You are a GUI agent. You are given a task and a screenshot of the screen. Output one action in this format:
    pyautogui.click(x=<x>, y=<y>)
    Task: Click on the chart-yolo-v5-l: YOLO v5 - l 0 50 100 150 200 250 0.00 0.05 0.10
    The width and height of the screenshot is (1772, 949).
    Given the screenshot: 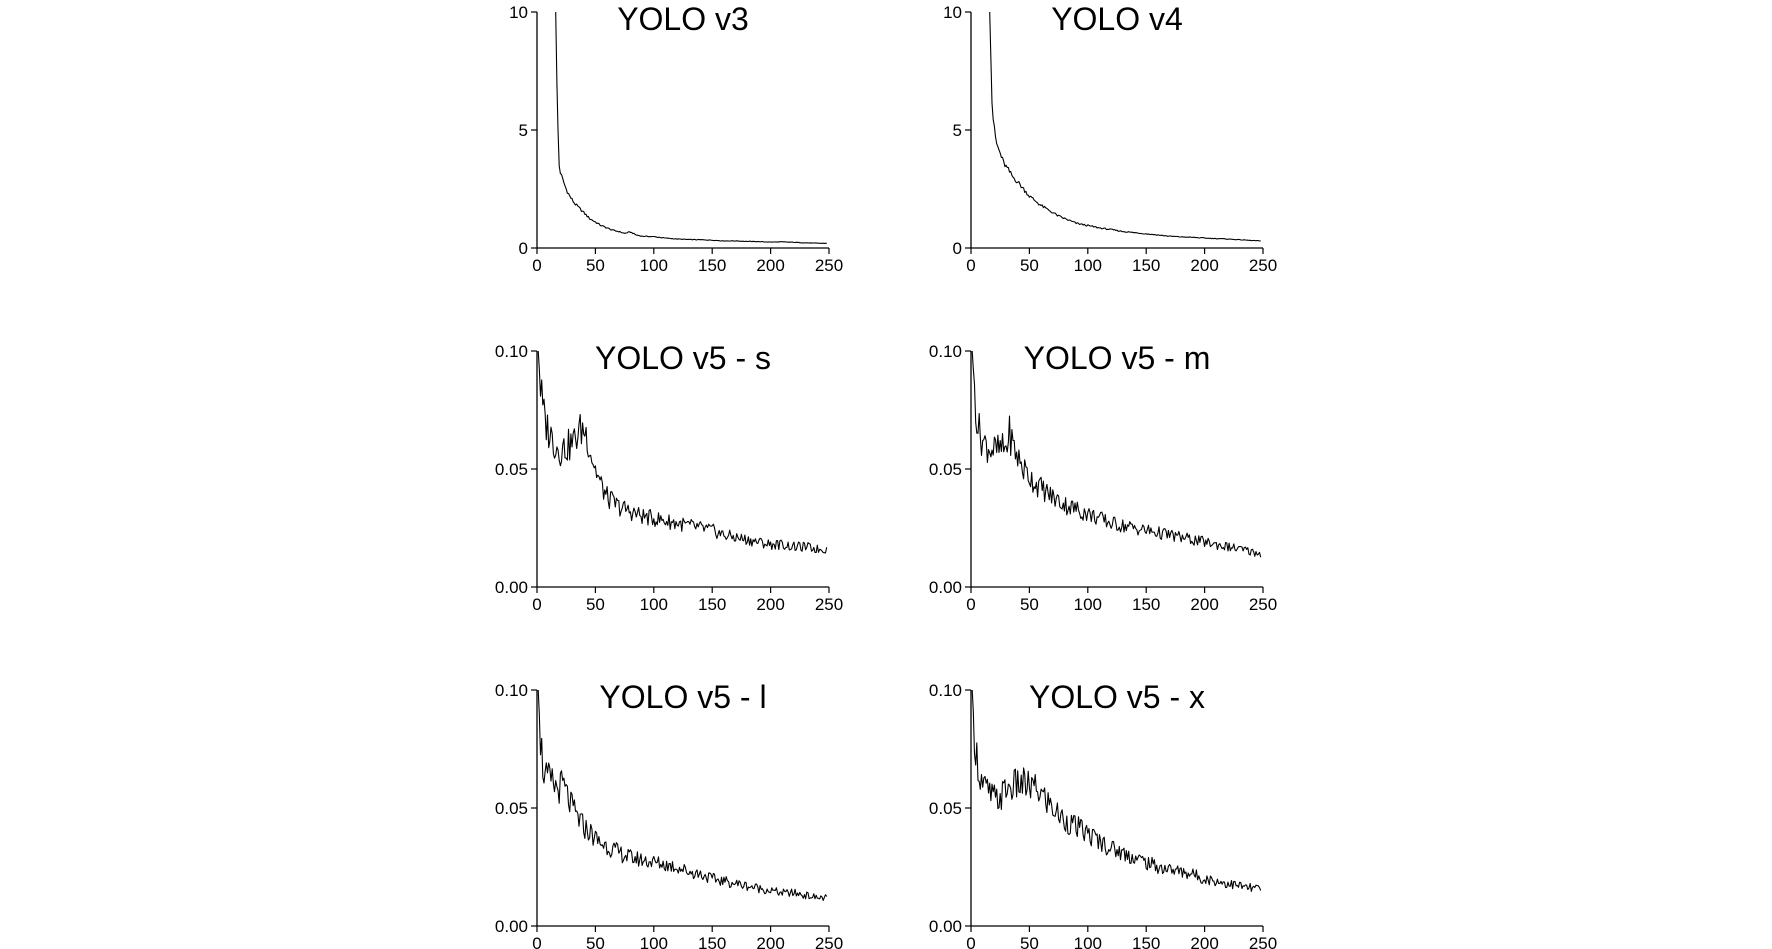 What is the action you would take?
    pyautogui.click(x=669, y=814)
    